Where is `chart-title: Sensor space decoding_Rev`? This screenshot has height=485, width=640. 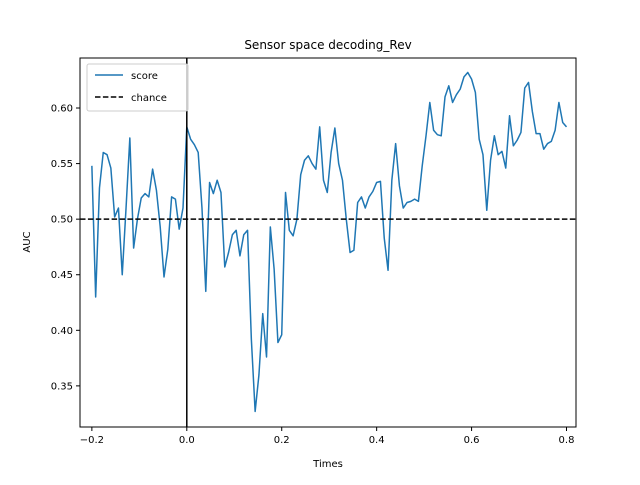
chart-title: Sensor space decoding_Rev is located at coordinates (327, 45).